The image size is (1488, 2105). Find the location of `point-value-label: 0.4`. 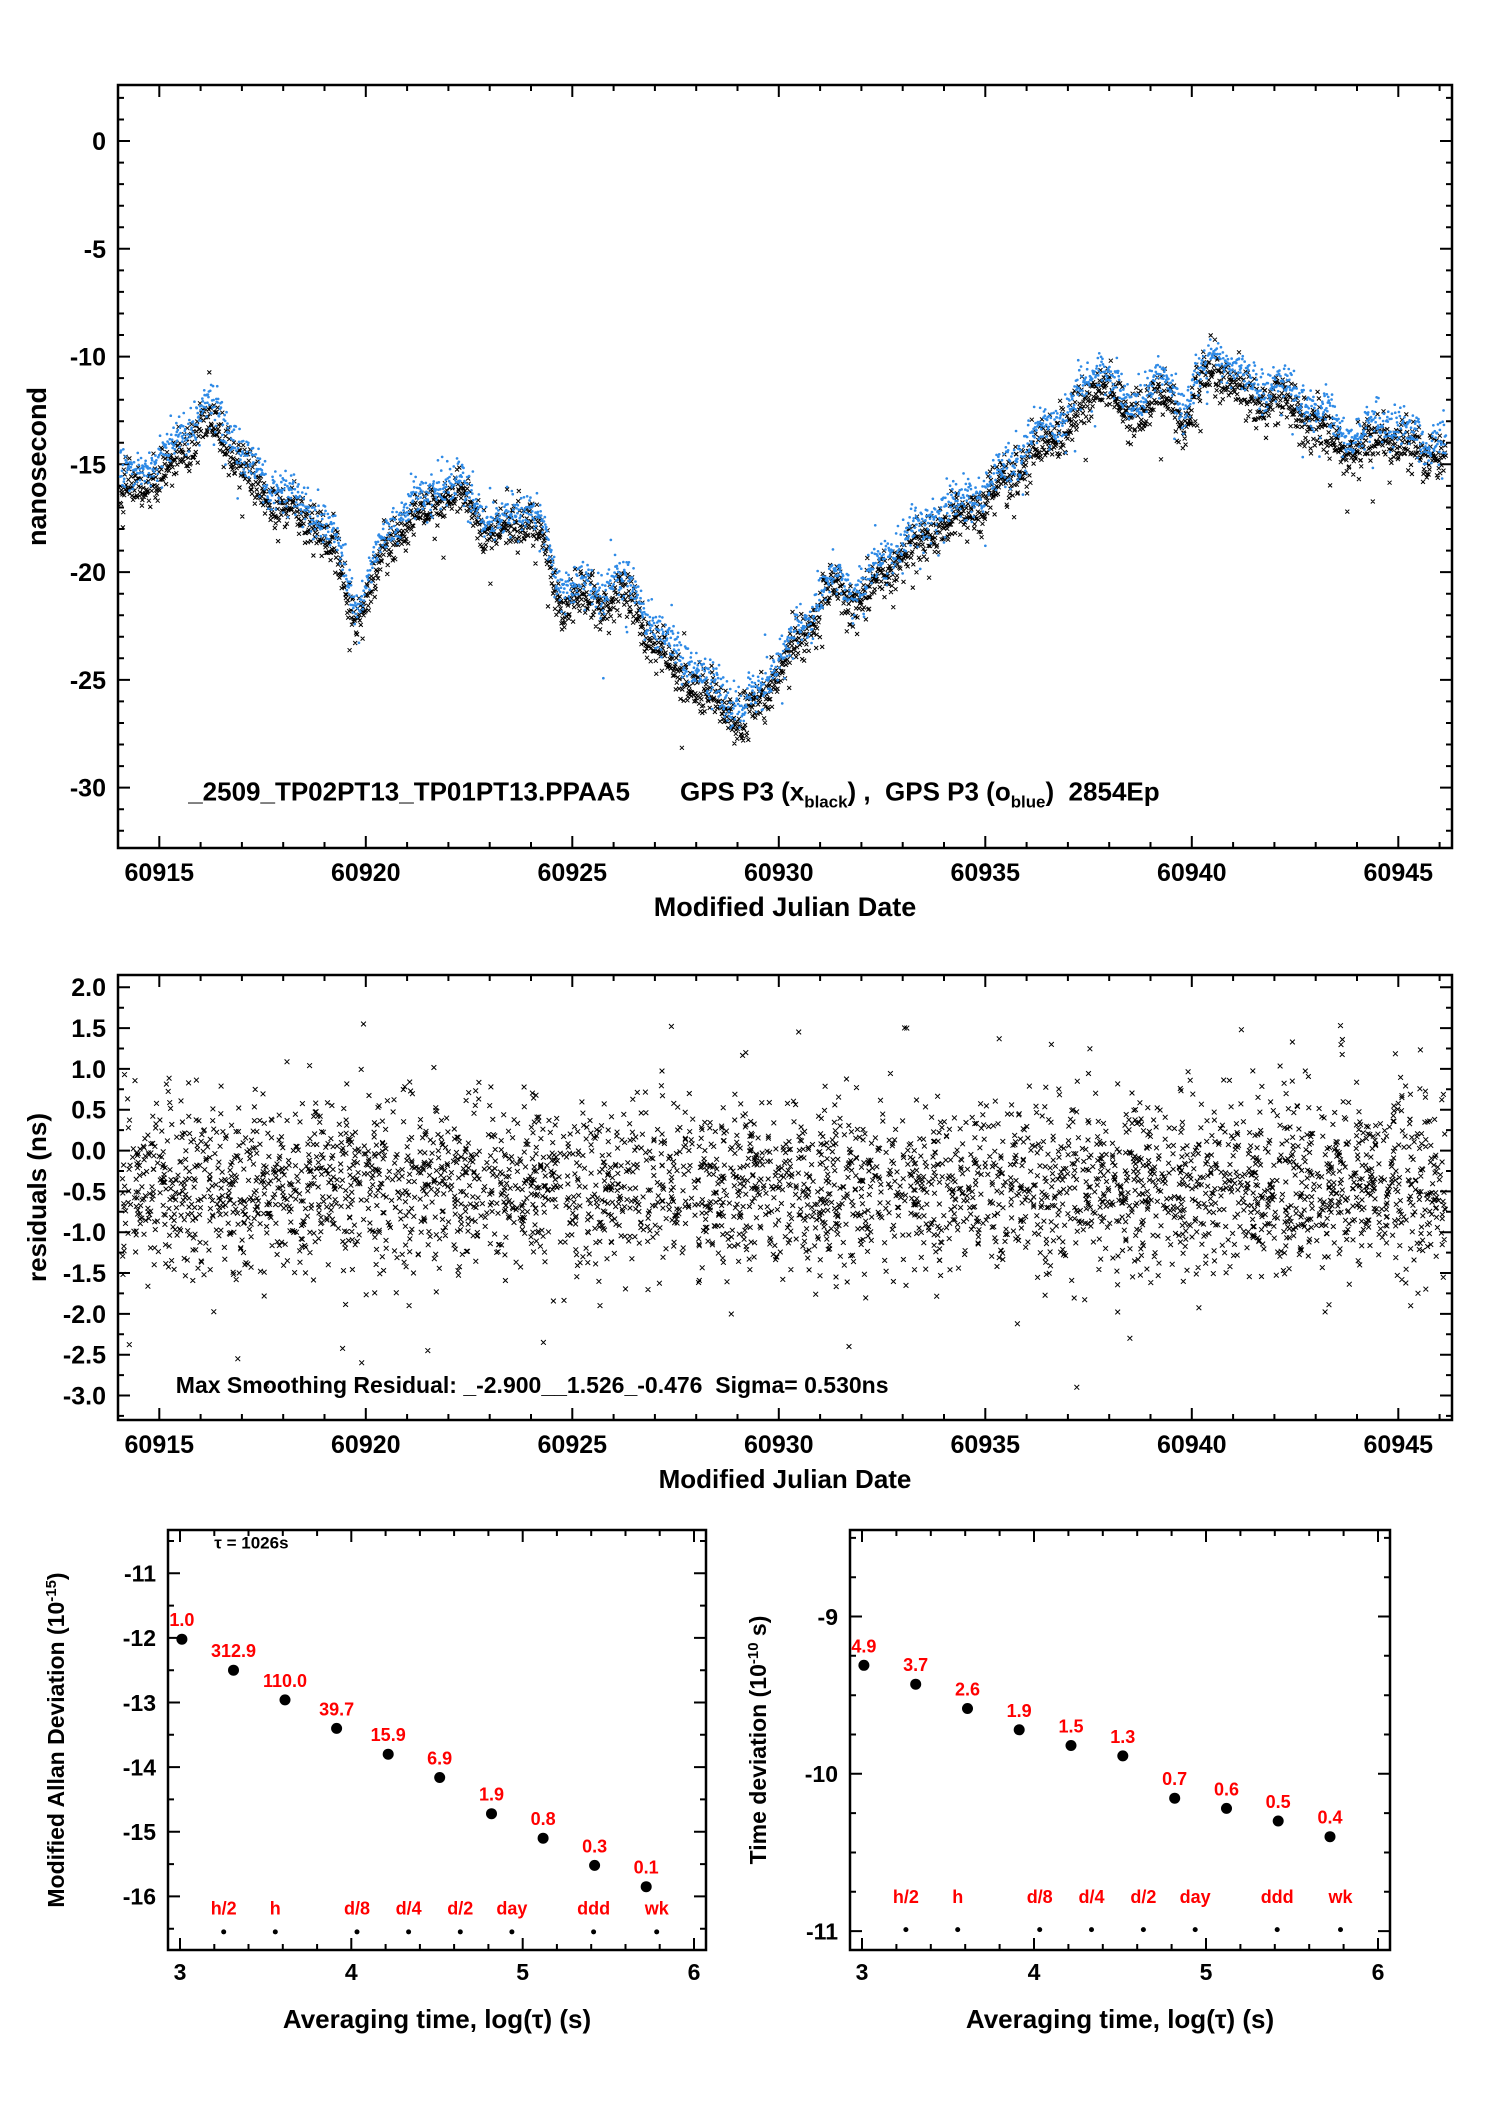

point-value-label: 0.4 is located at coordinates (1329, 1818).